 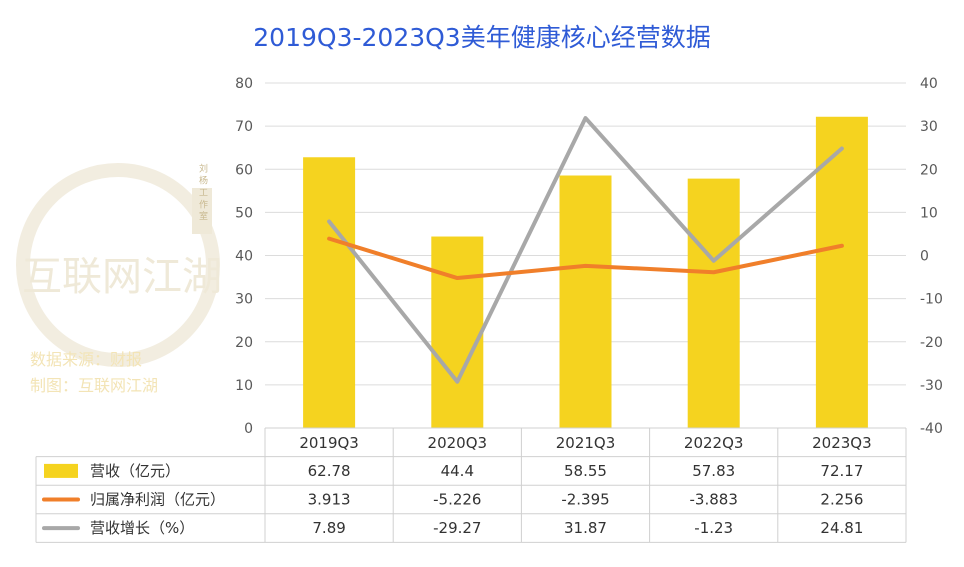 I want to click on left-tick-label: 20, so click(x=244, y=343).